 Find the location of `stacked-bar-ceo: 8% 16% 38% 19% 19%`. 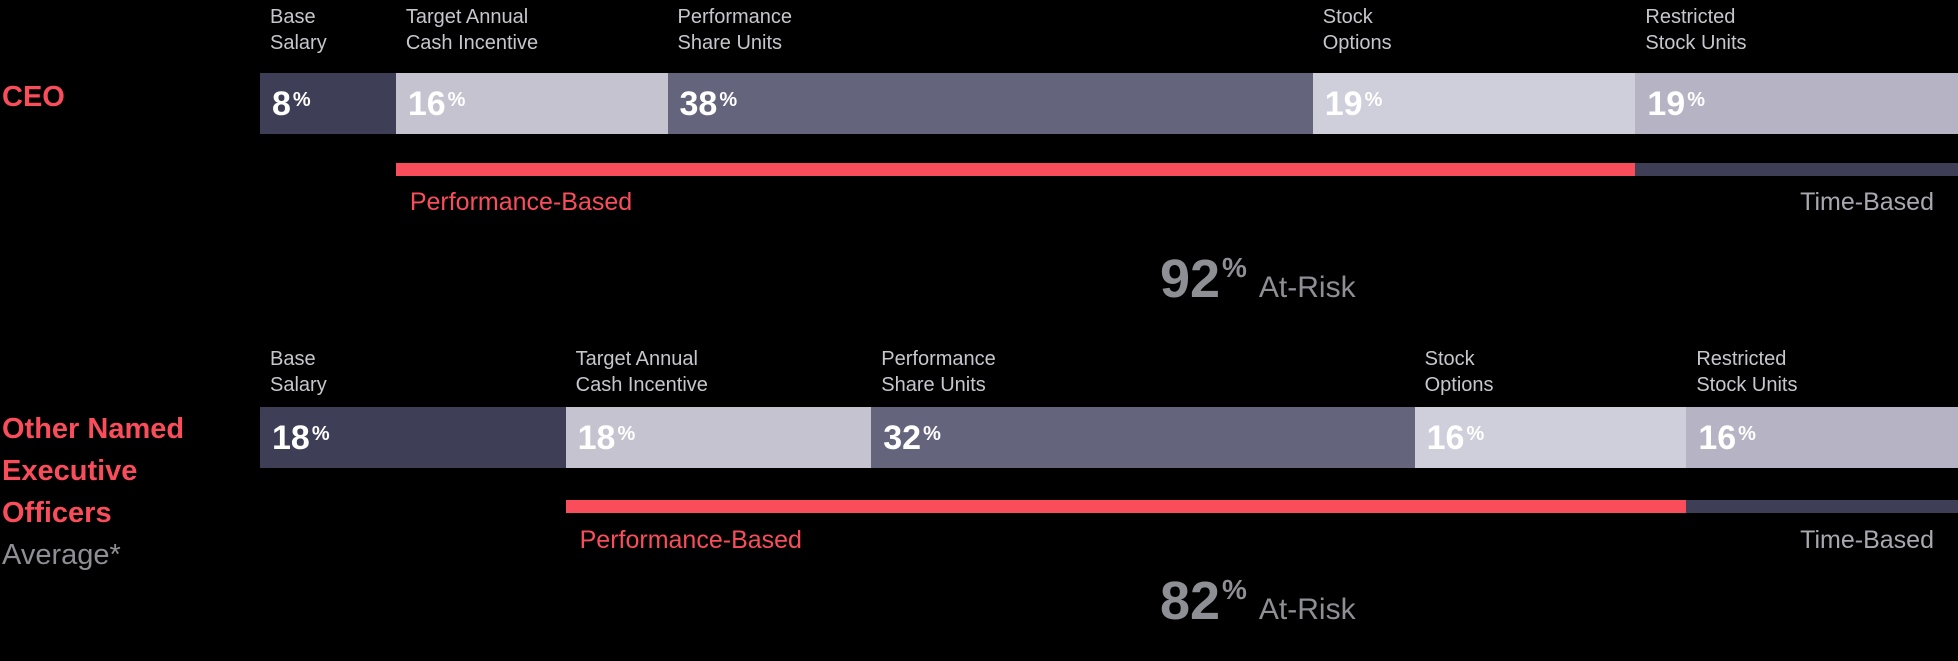

stacked-bar-ceo: 8% 16% 38% 19% 19% is located at coordinates (1109, 103).